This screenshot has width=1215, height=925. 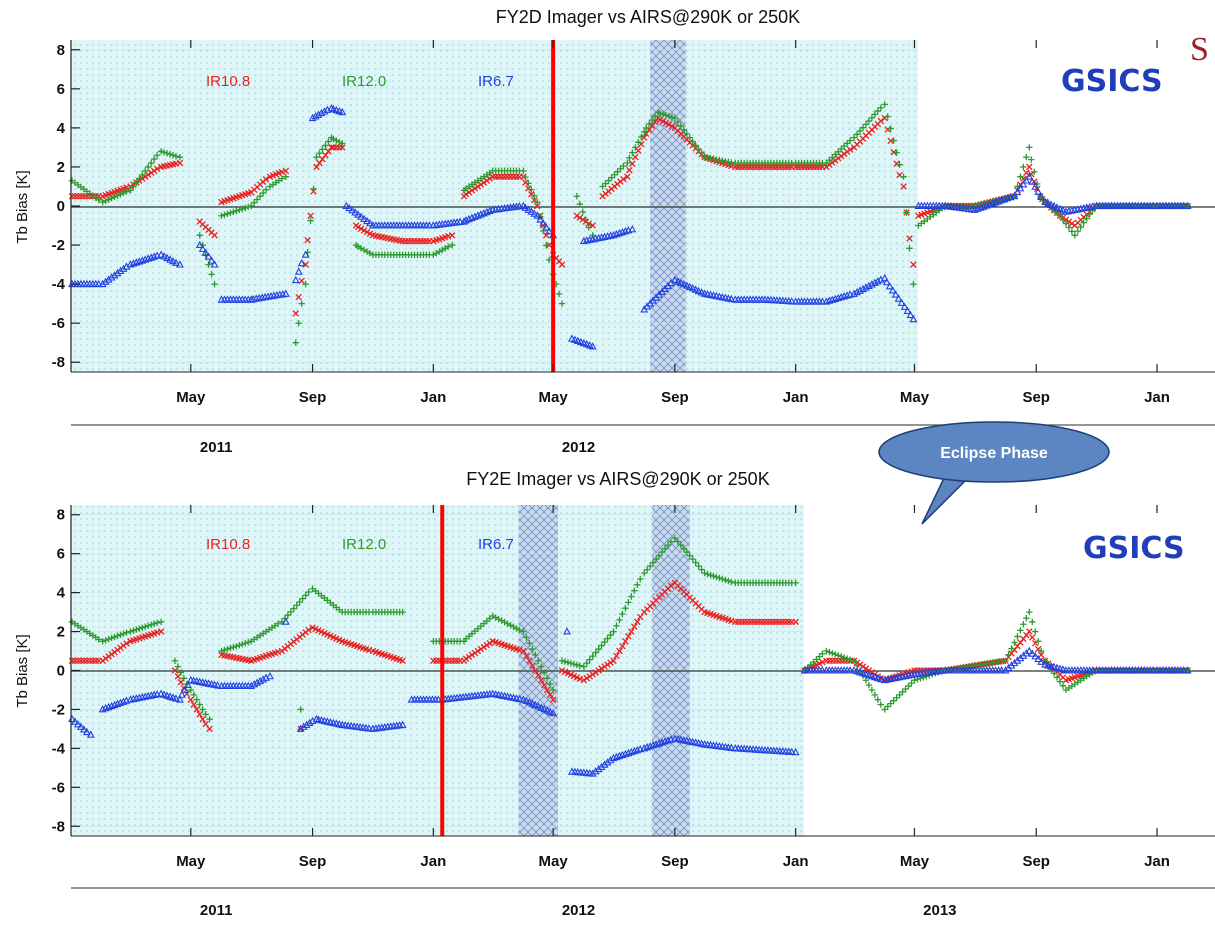 I want to click on x-tick-label-0: May, so click(x=191, y=861).